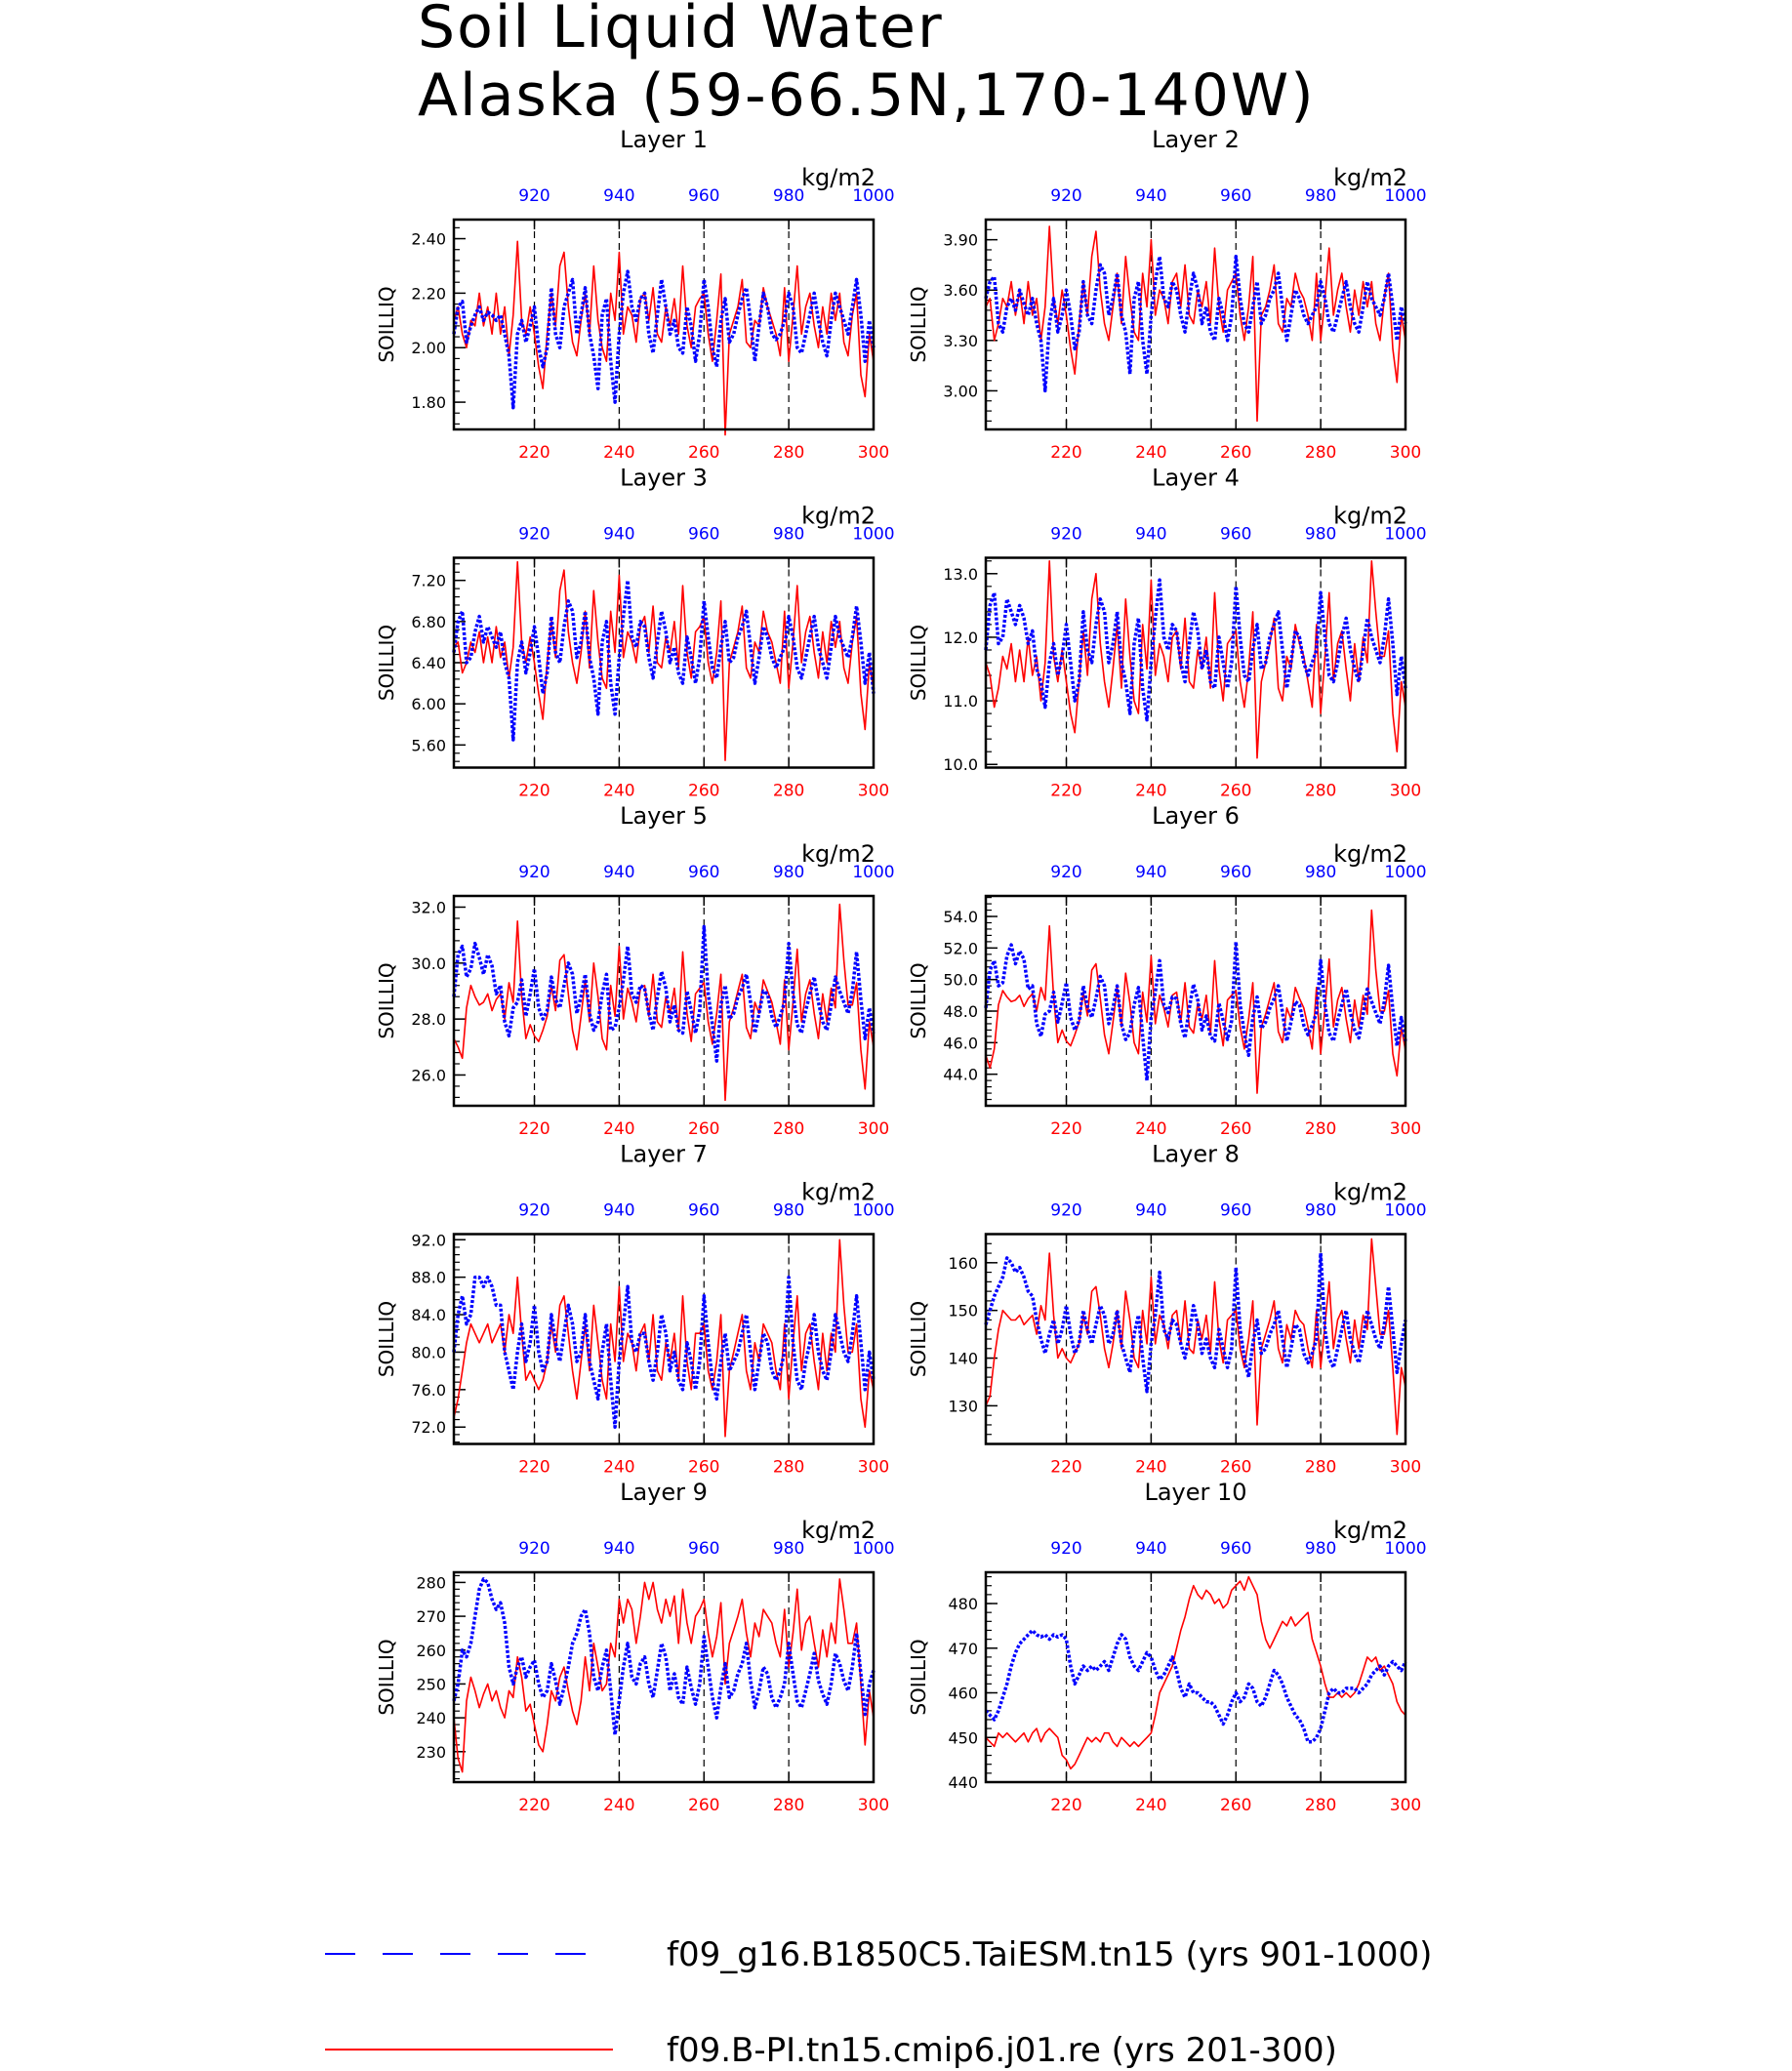 This screenshot has width=1792, height=2071. Describe the element at coordinates (431, 1718) in the screenshot. I see `y-tick-label: 240` at that location.